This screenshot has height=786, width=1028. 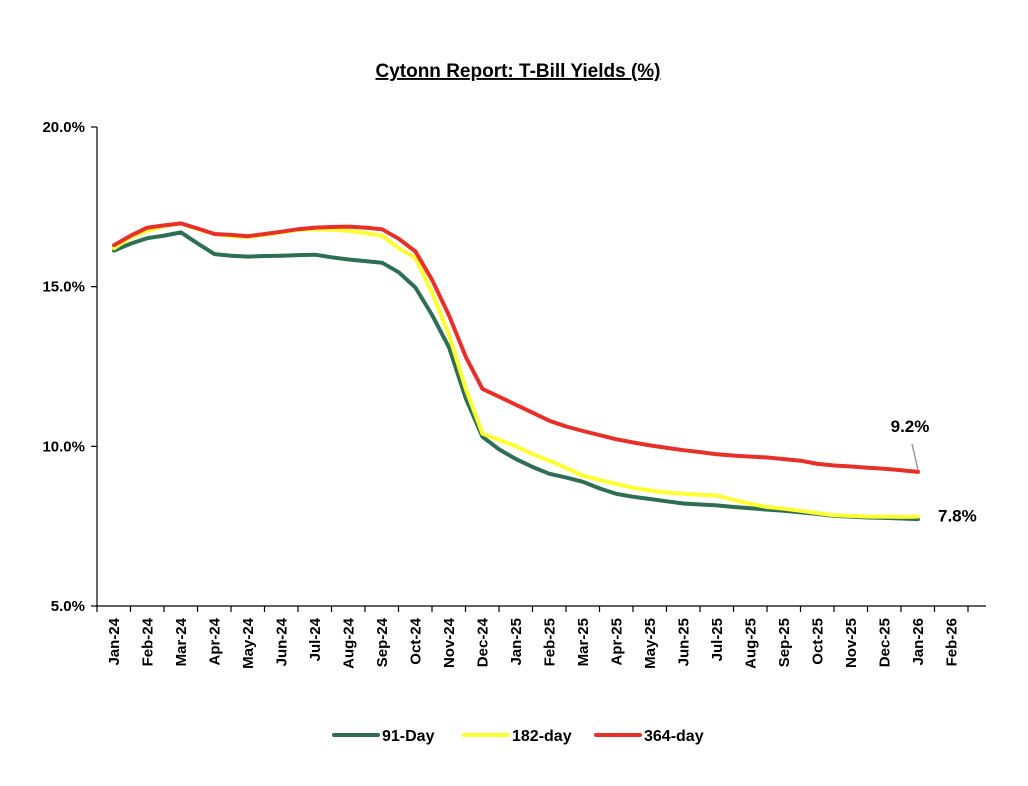 What do you see at coordinates (416, 640) in the screenshot?
I see `x-tick-label: Oct-24` at bounding box center [416, 640].